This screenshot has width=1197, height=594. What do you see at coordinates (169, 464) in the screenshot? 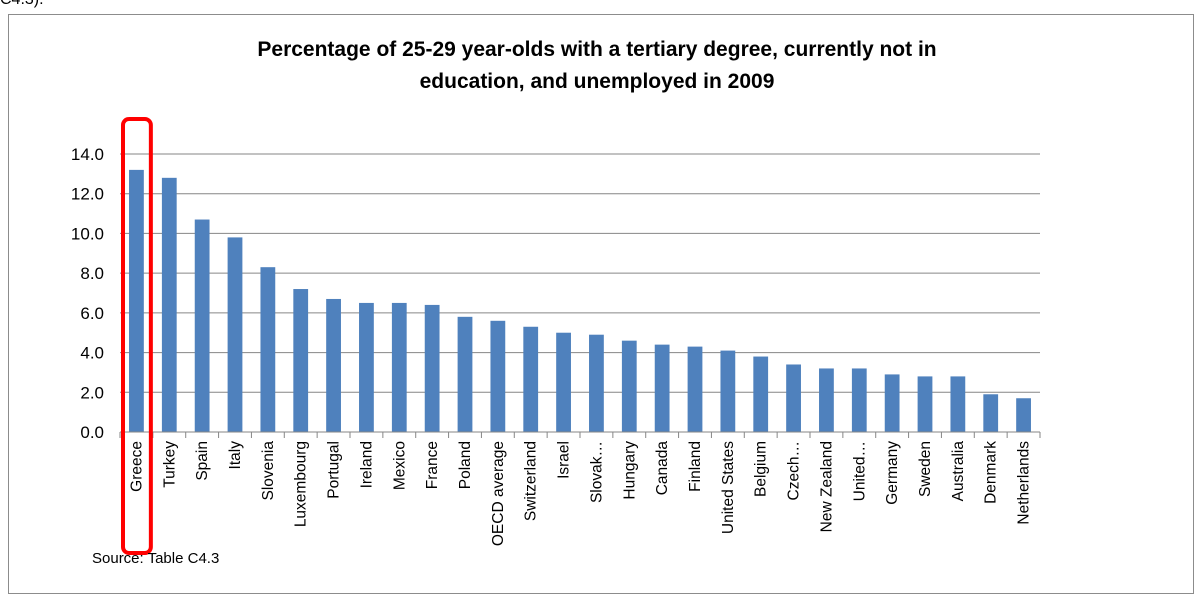
I see `x-category-label: Turkey` at bounding box center [169, 464].